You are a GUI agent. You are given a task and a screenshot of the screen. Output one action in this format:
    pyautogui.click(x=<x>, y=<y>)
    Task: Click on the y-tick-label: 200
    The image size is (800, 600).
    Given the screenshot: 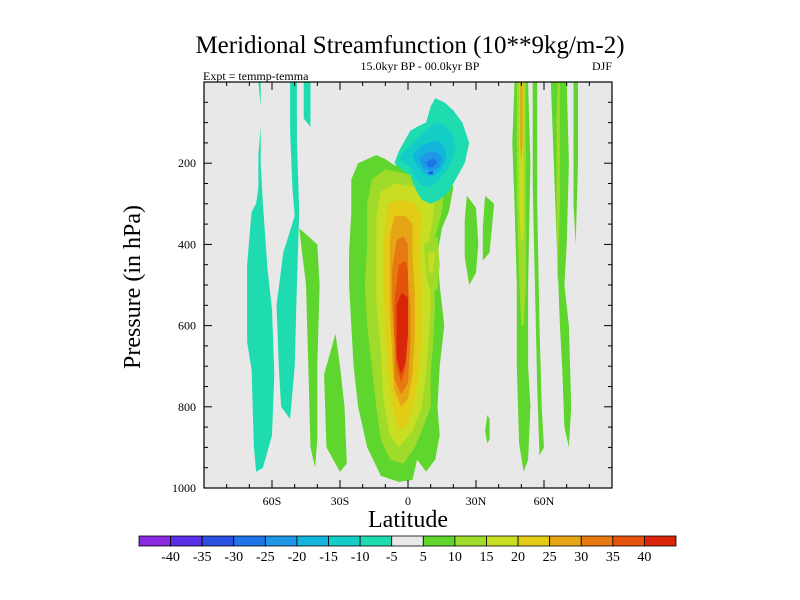 What is the action you would take?
    pyautogui.click(x=187, y=163)
    